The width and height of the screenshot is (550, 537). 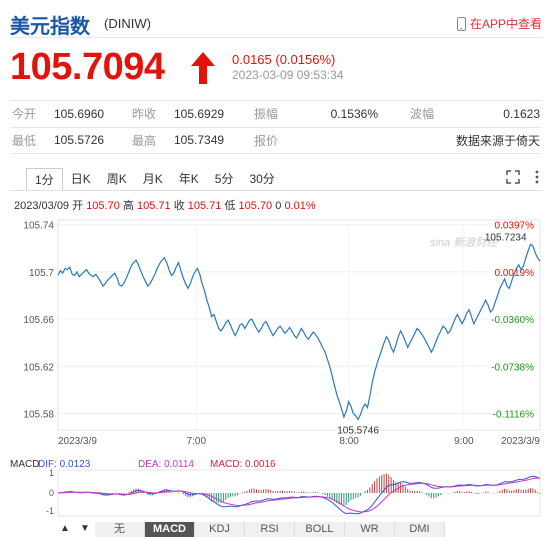 I want to click on tab-divider, so click(x=276, y=190).